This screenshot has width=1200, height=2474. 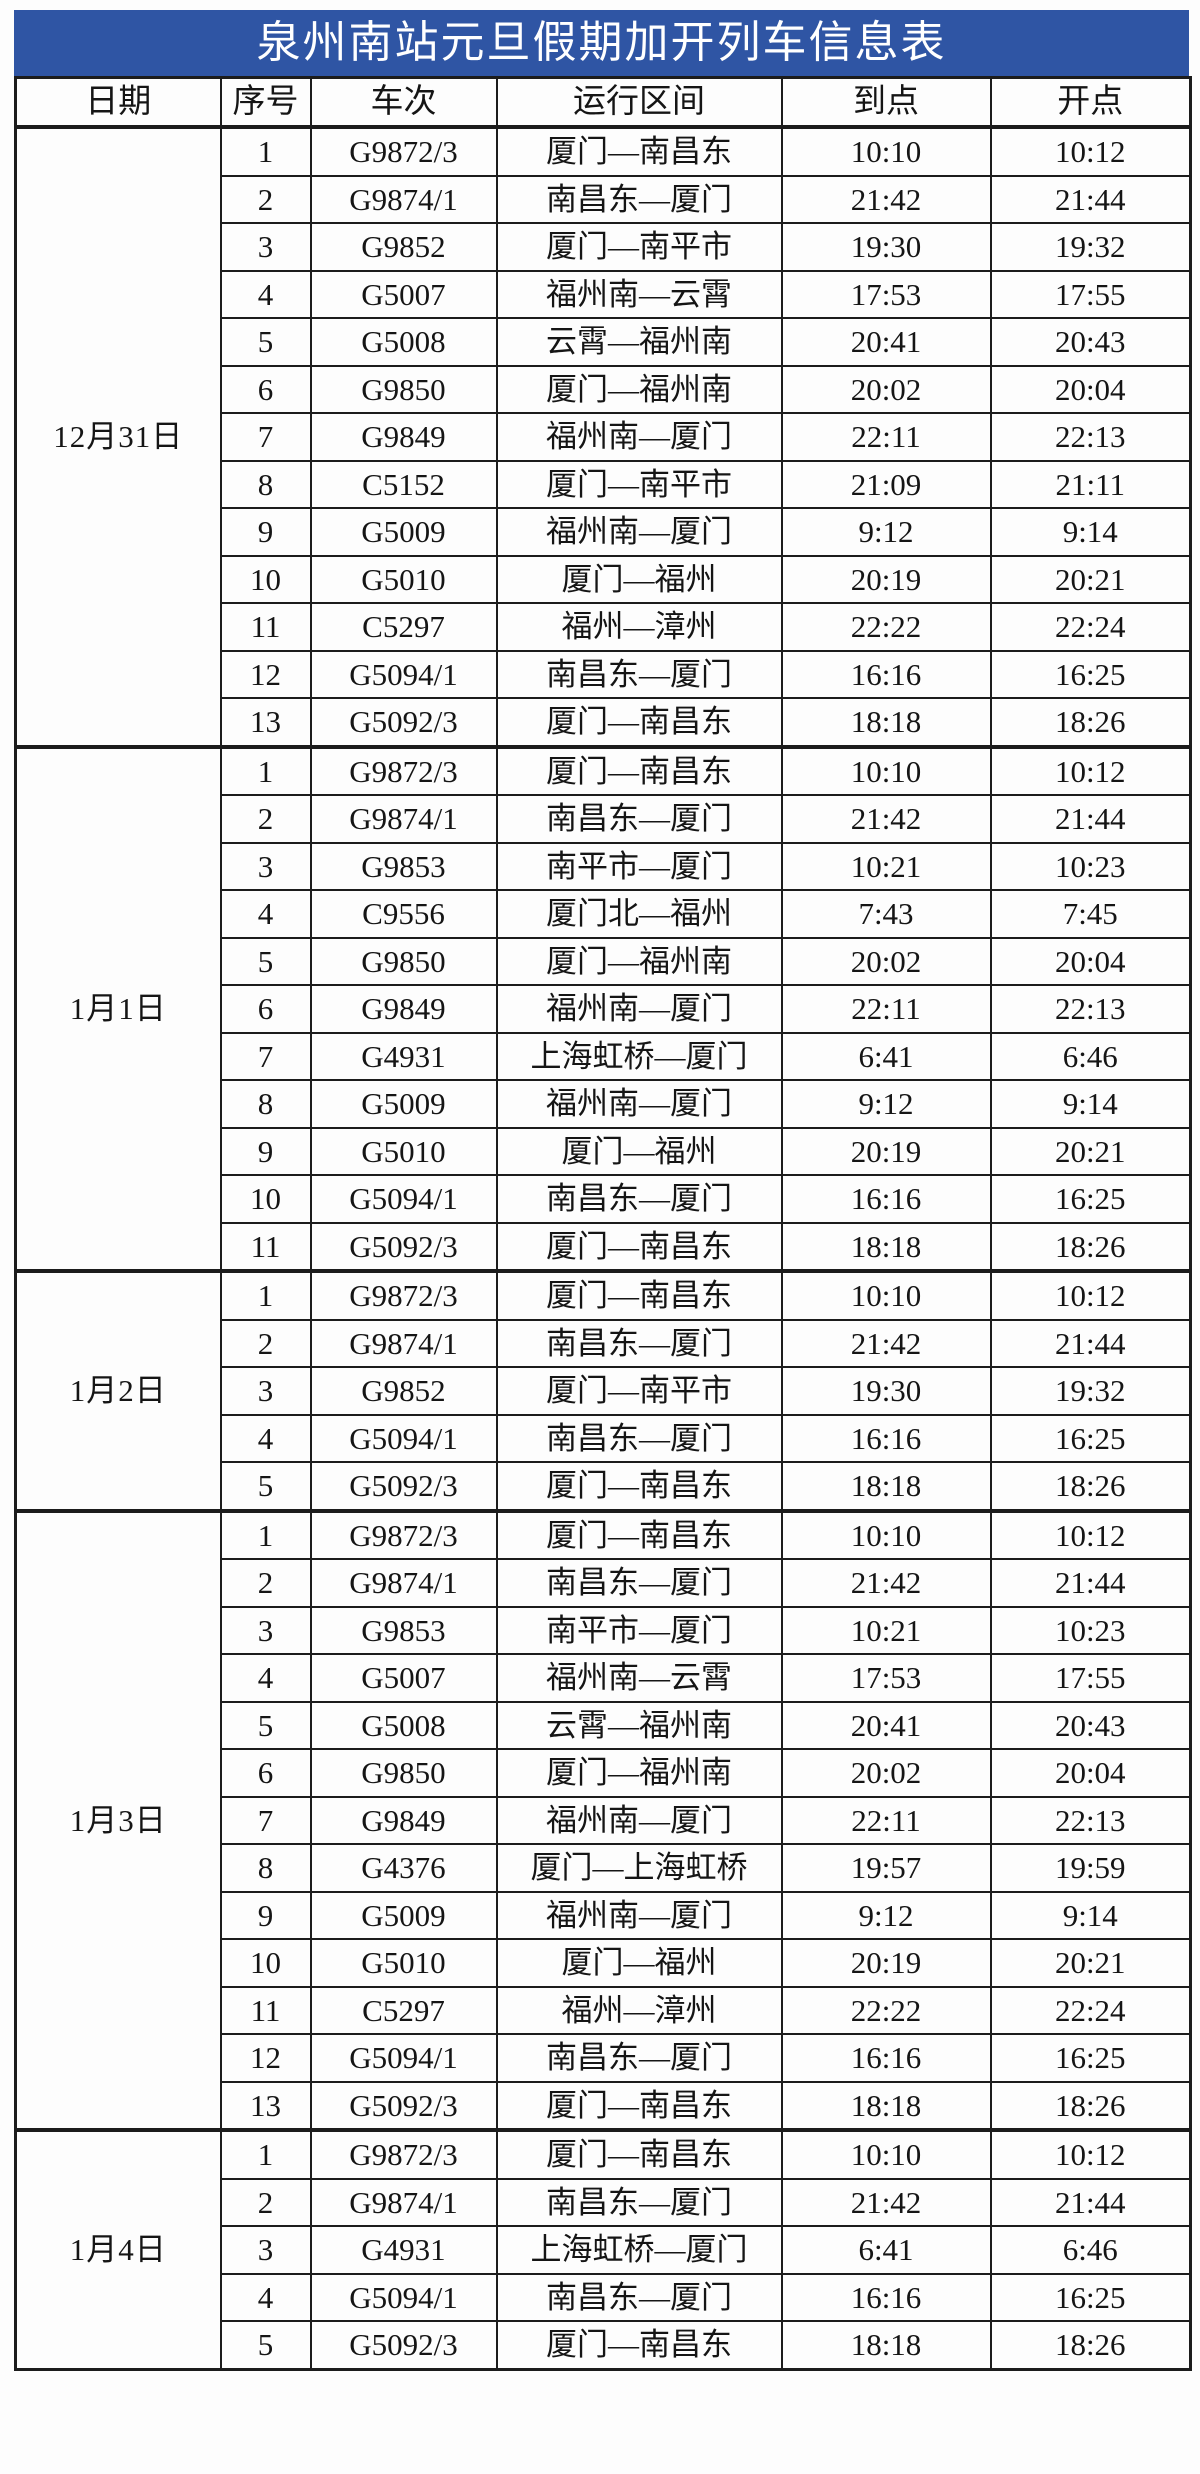 What do you see at coordinates (639, 1820) in the screenshot?
I see `cell-route: 福州南—厦门` at bounding box center [639, 1820].